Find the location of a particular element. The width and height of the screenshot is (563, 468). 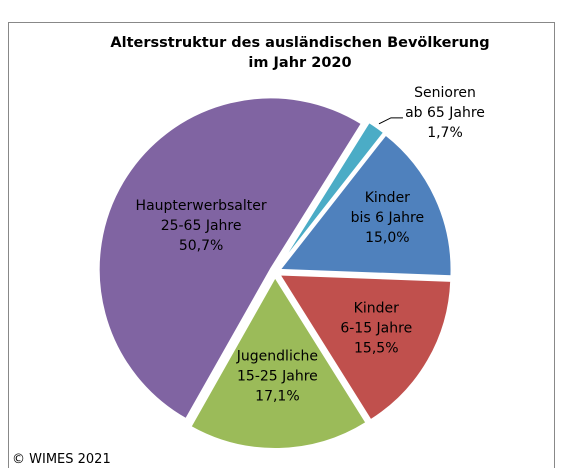

slice-label: Kinder bis 6 Jahre is located at coordinates (388, 208).